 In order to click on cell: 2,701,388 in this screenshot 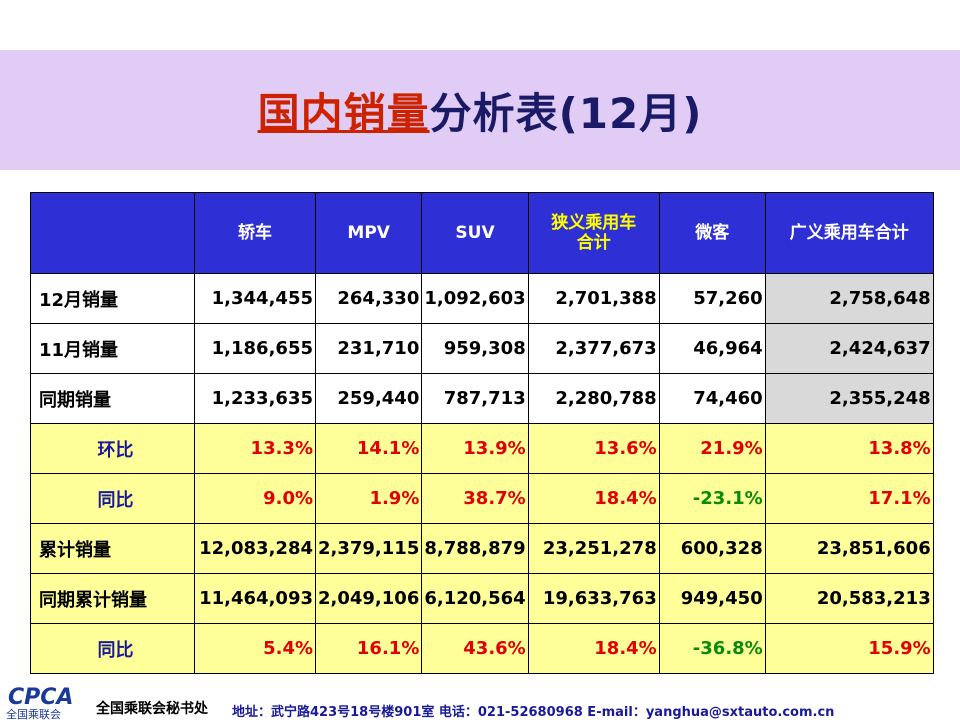, I will do `click(593, 298)`.